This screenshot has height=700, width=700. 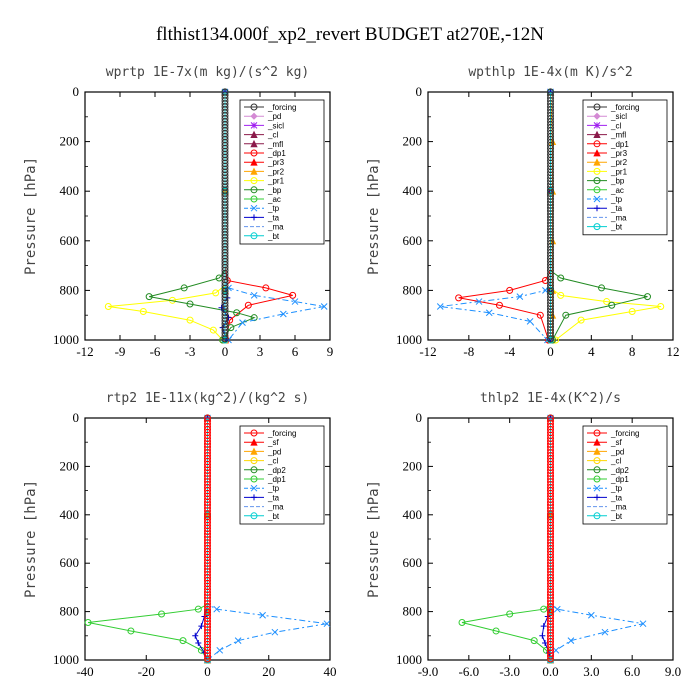 I want to click on x-tick-label: 6, so click(x=295, y=351).